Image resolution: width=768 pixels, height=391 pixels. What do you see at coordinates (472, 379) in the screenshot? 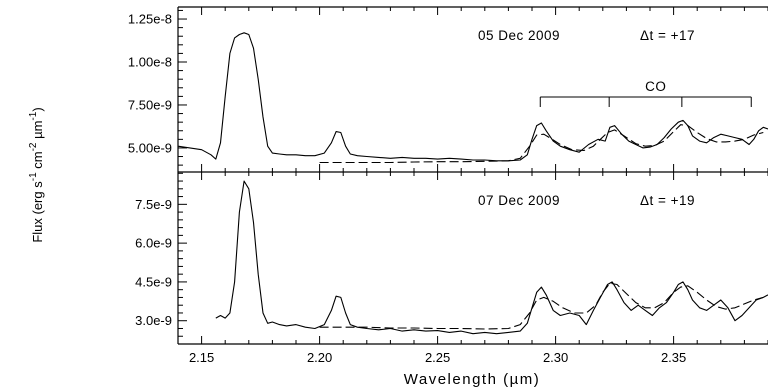
I see `x-axis-title: Wavelength (µm)` at bounding box center [472, 379].